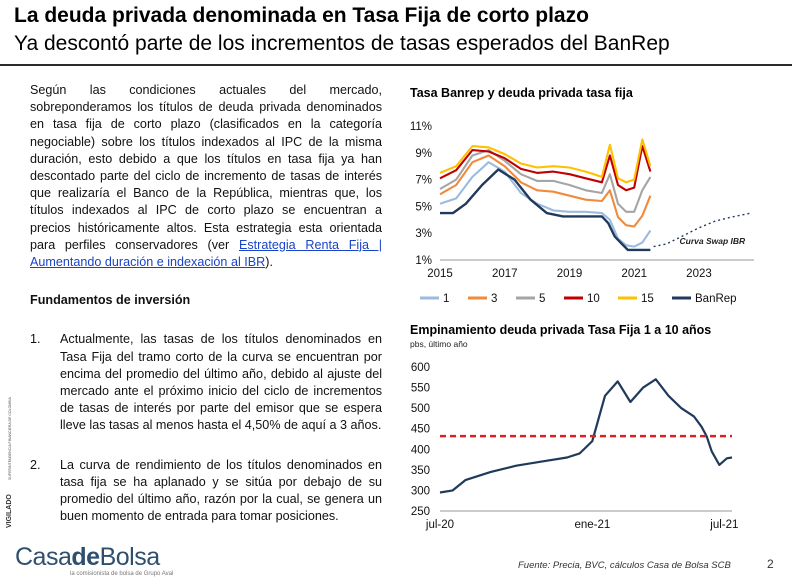  Describe the element at coordinates (522, 93) in the screenshot. I see `chart-title: Tasa Banrep y deuda privada tasa fija` at that location.